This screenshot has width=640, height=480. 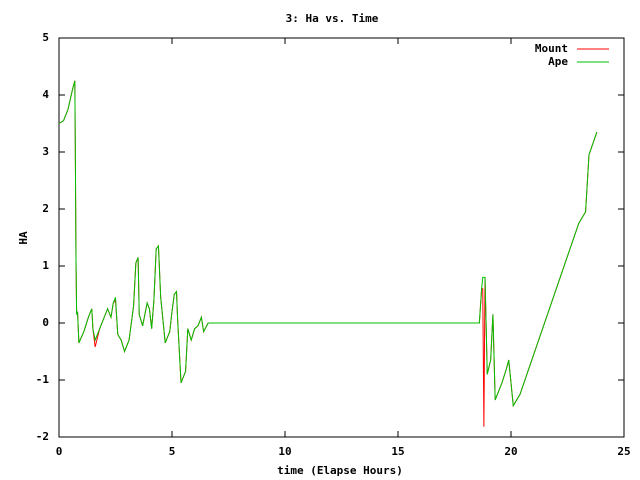 What do you see at coordinates (397, 451) in the screenshot?
I see `x-tick-label: 15` at bounding box center [397, 451].